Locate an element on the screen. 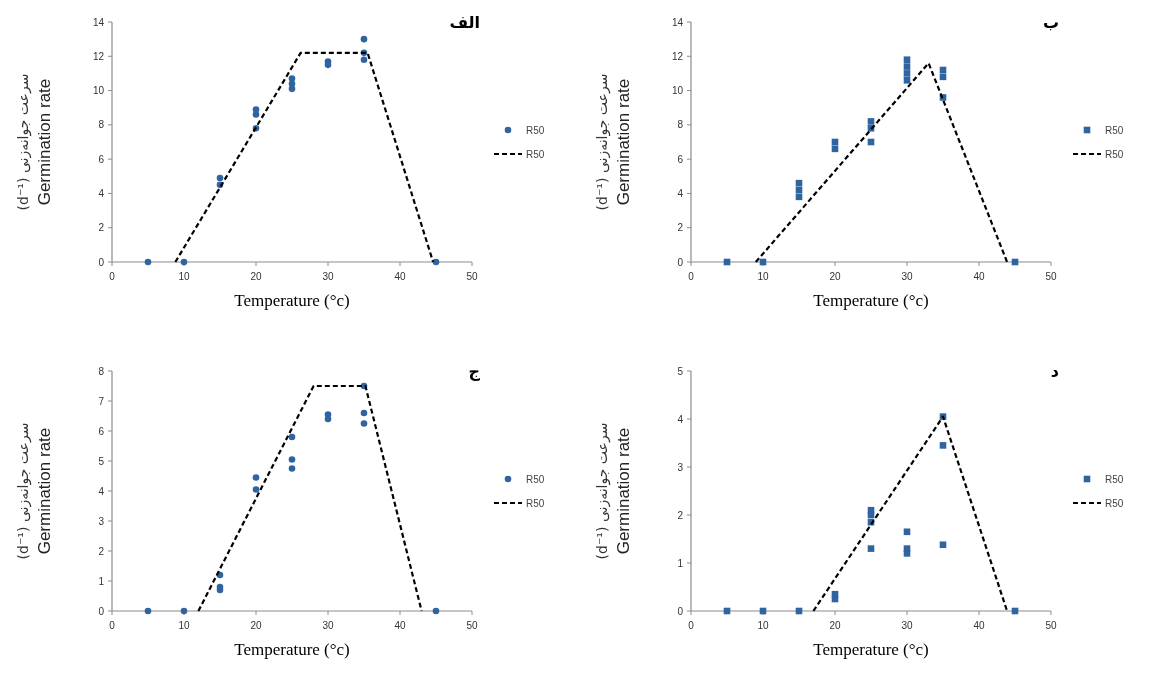 The height and width of the screenshot is (697, 1157). y-tick-label: 7 is located at coordinates (101, 401).